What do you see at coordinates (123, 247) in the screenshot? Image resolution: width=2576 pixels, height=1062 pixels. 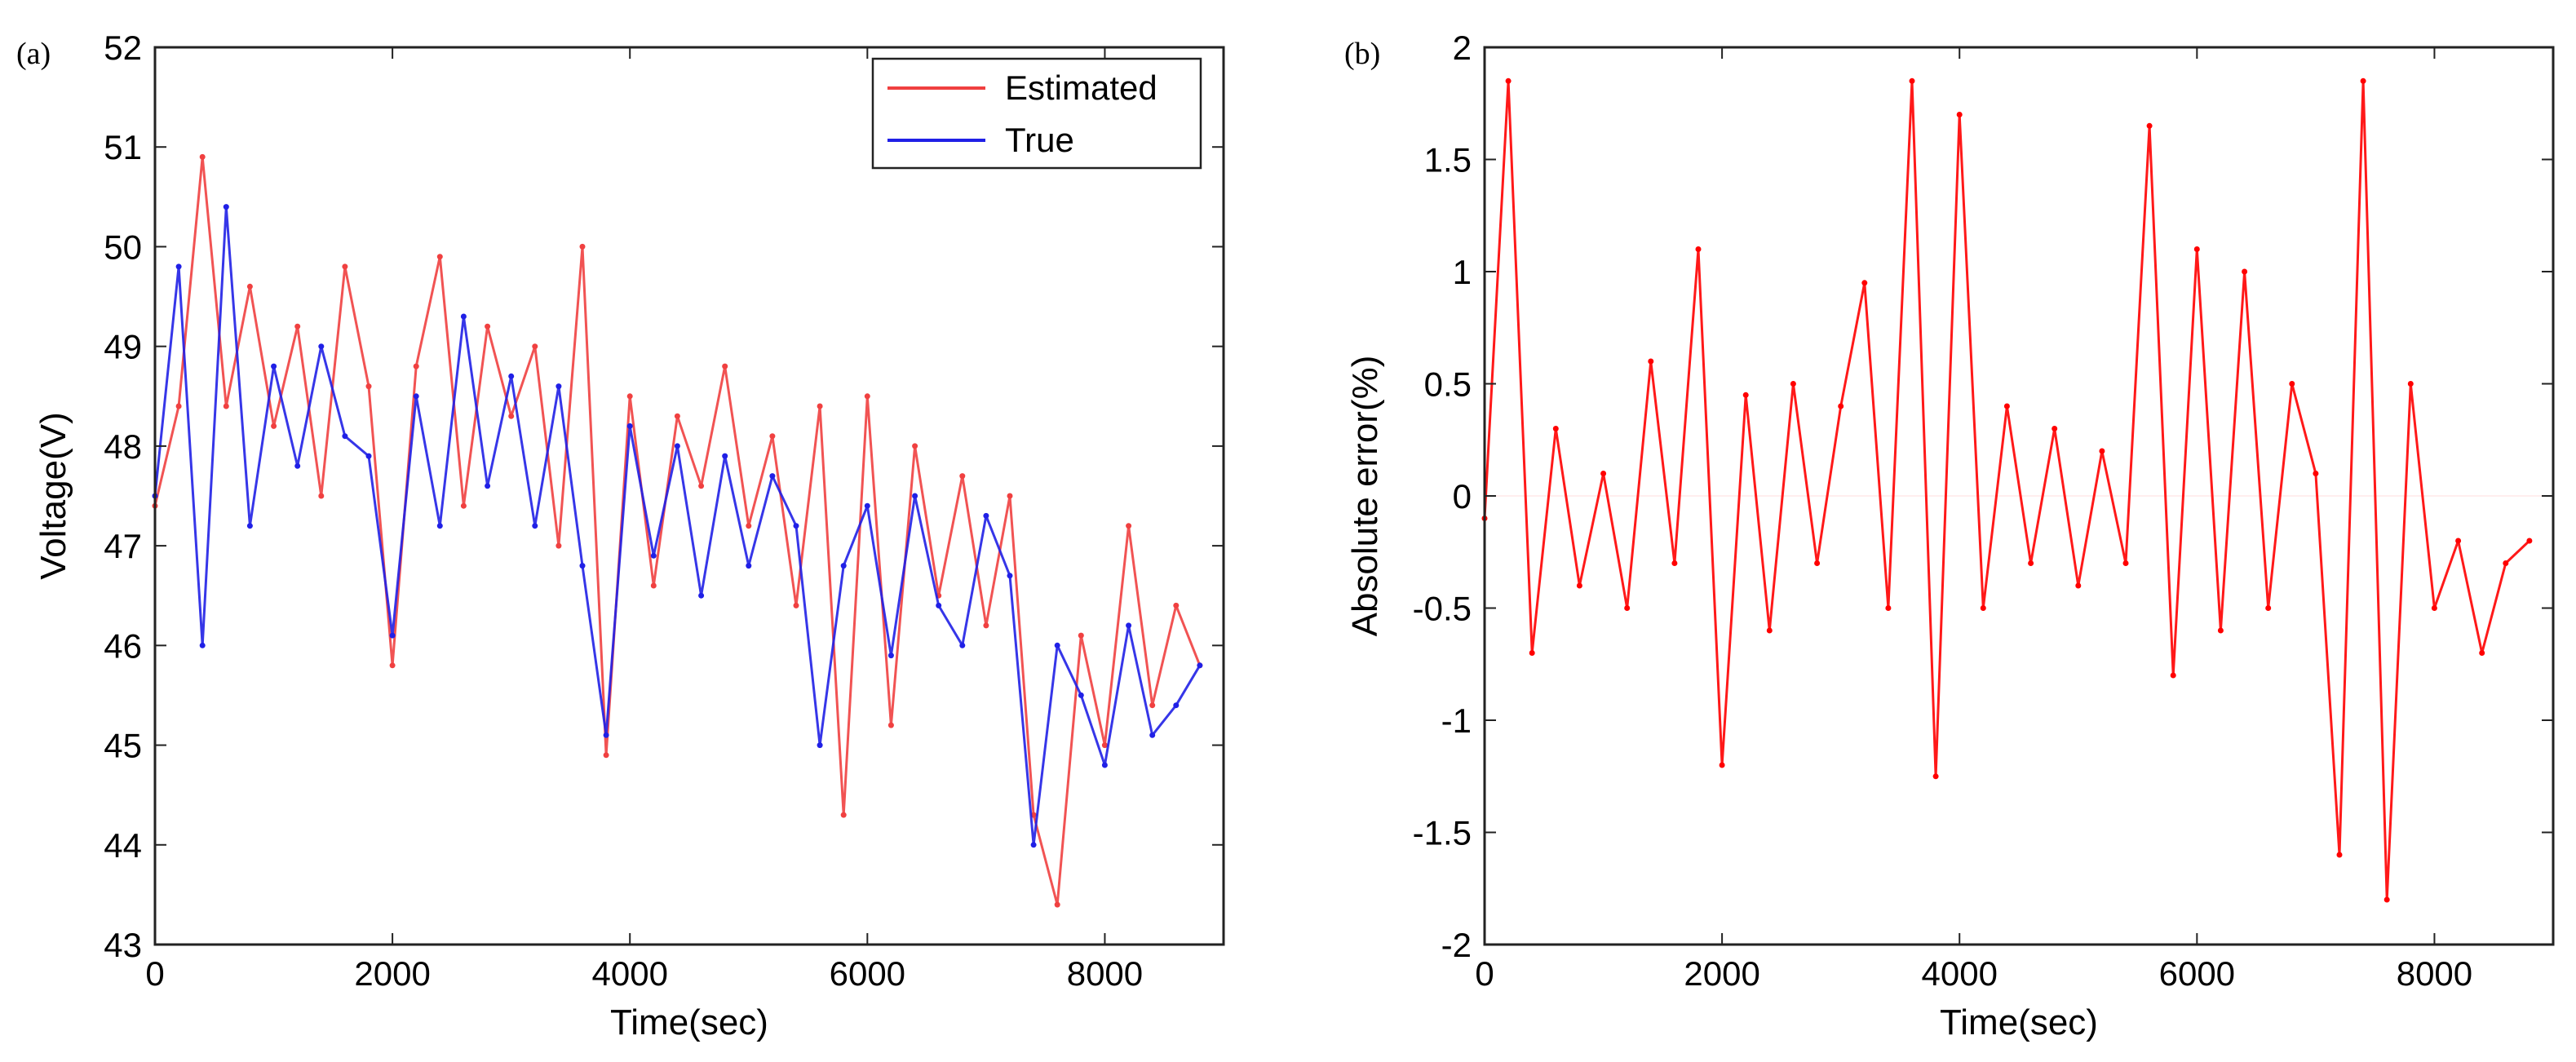 I see `panel-a-y-tick-label: 50` at bounding box center [123, 247].